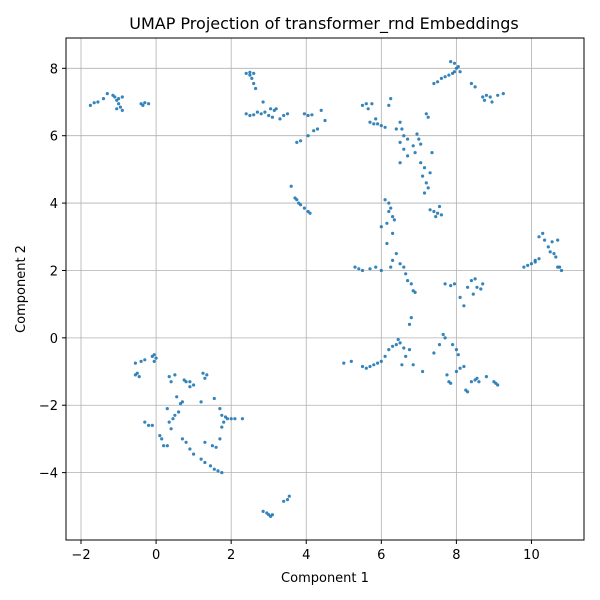  I want to click on y-tick-label: 4, so click(54, 204).